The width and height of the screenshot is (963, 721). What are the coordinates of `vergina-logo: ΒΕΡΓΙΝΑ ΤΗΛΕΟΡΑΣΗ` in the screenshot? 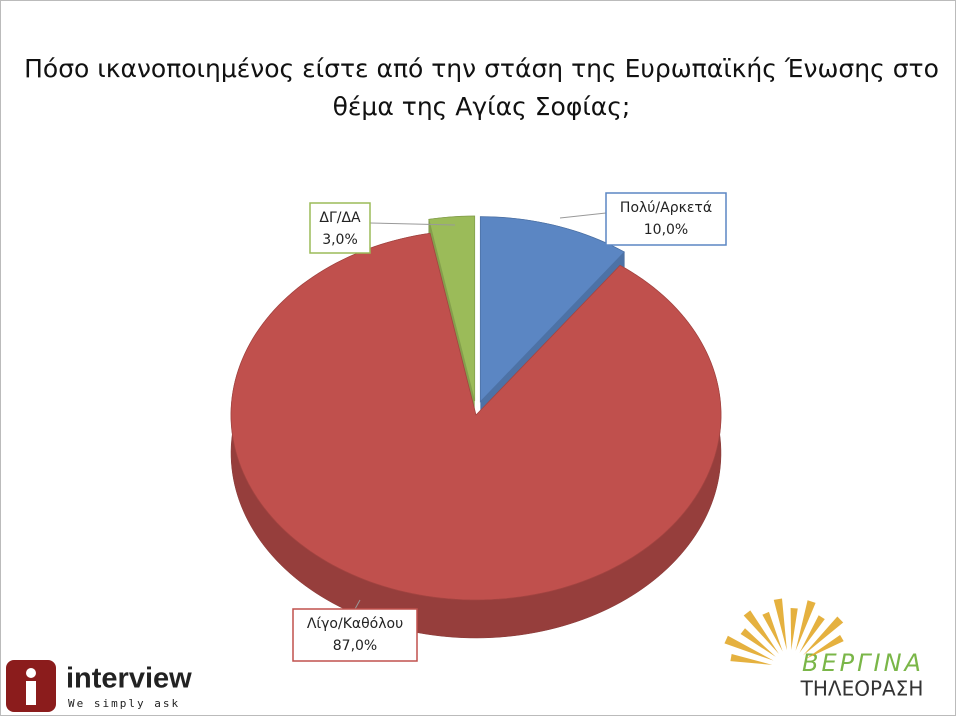 It's located at (824, 649).